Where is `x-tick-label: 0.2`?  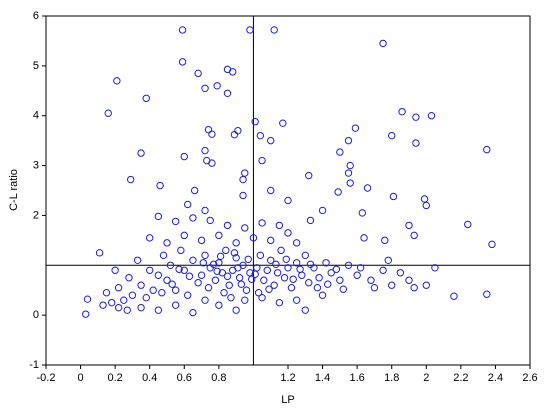 x-tick-label: 0.2 is located at coordinates (114, 378).